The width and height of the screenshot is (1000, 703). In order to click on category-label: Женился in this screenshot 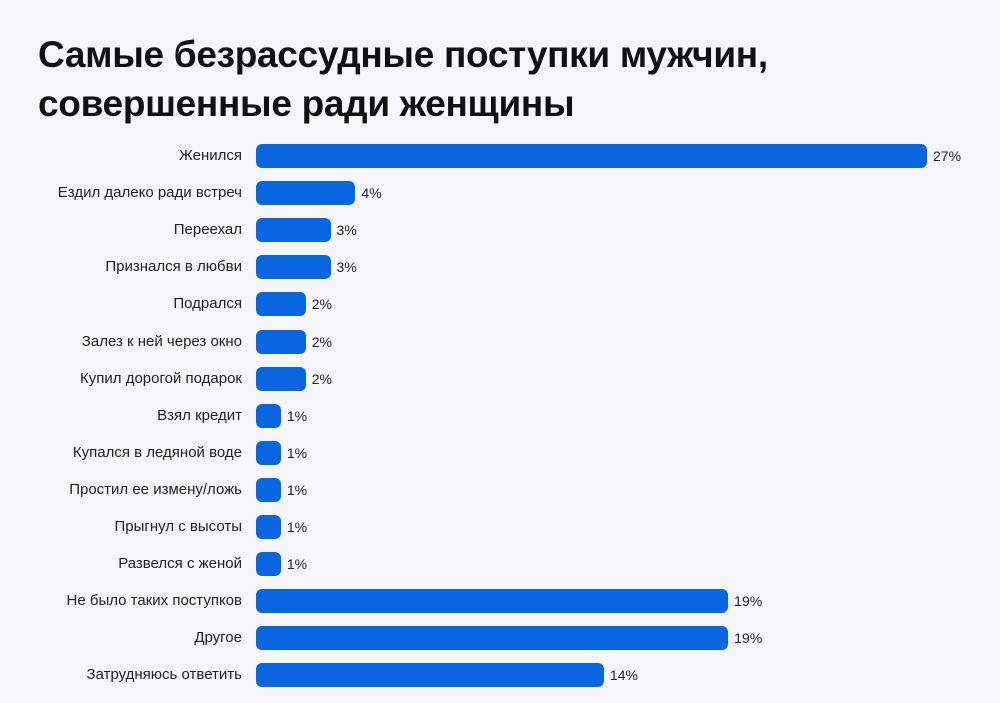, I will do `click(210, 155)`.